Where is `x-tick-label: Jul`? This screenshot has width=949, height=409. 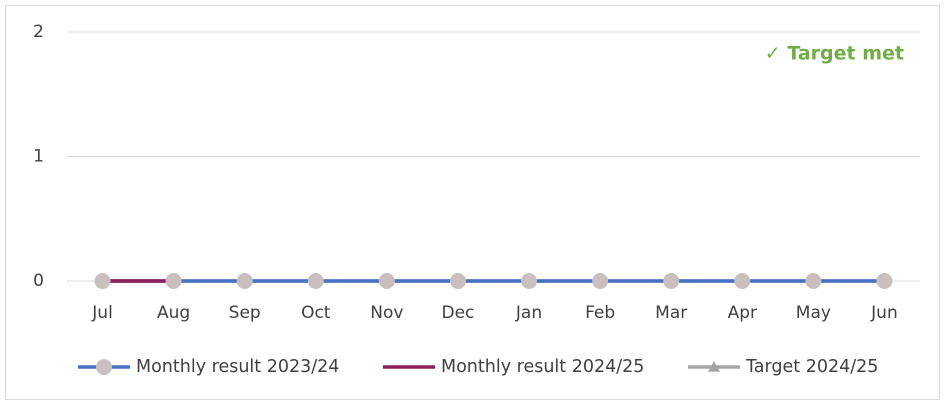
x-tick-label: Jul is located at coordinates (102, 313).